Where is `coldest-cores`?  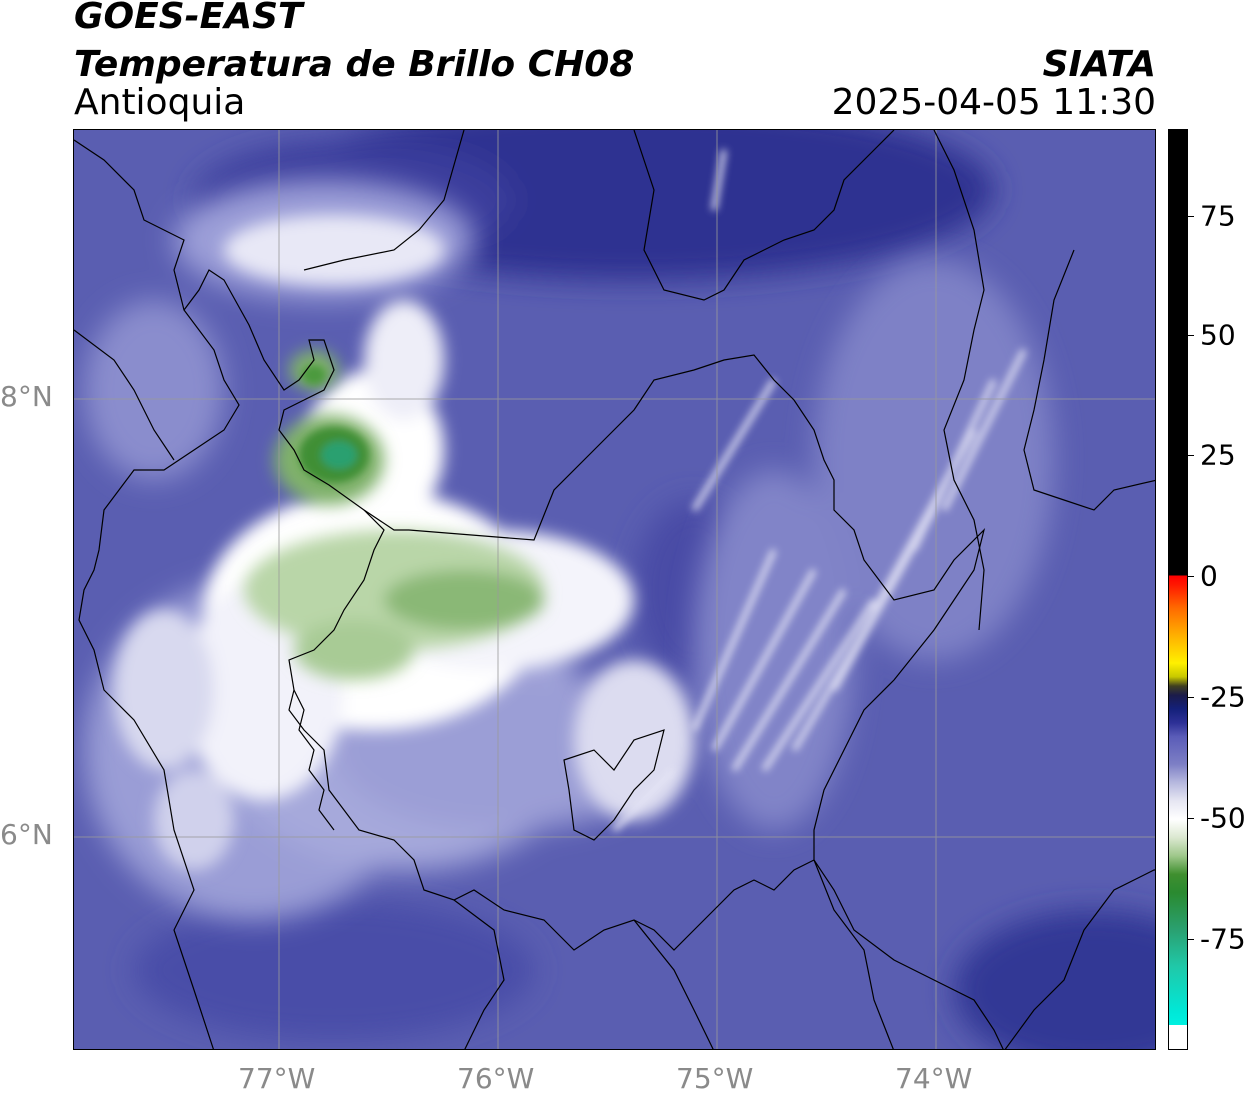 coldest-cores is located at coordinates (334, 424).